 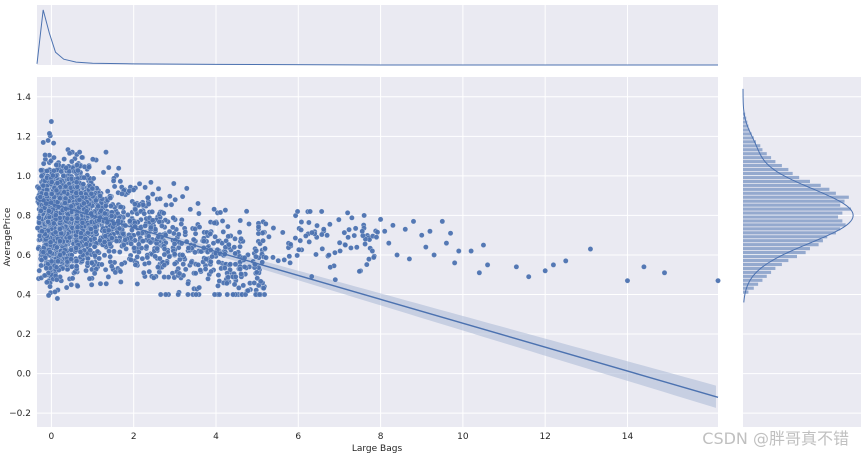 I want to click on y-tick-label: −0.2, so click(x=20, y=414).